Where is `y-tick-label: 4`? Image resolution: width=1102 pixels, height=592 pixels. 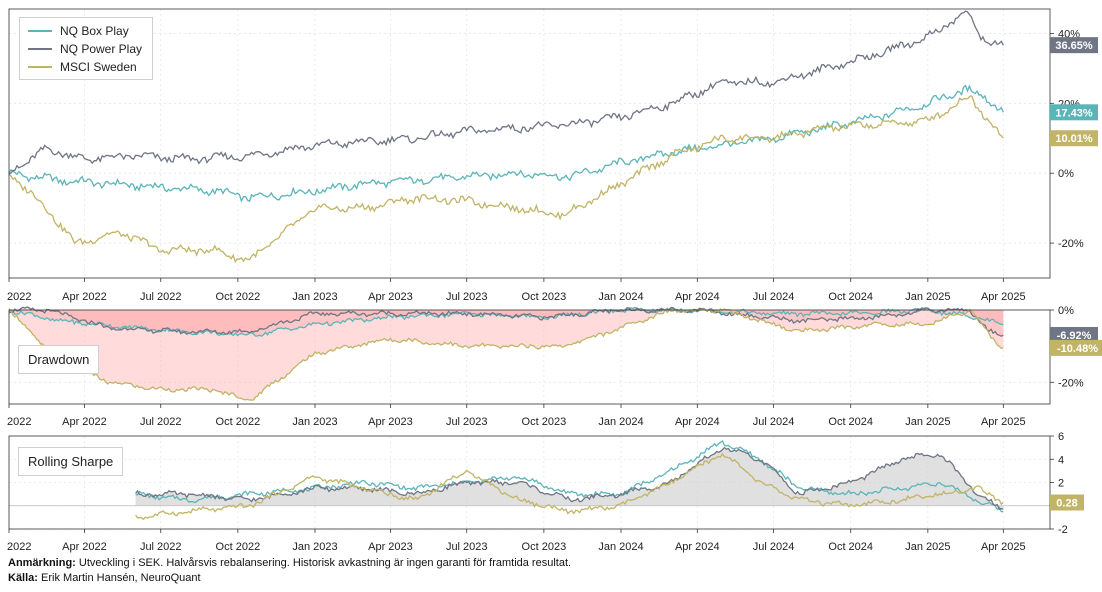
y-tick-label: 4 is located at coordinates (1061, 460).